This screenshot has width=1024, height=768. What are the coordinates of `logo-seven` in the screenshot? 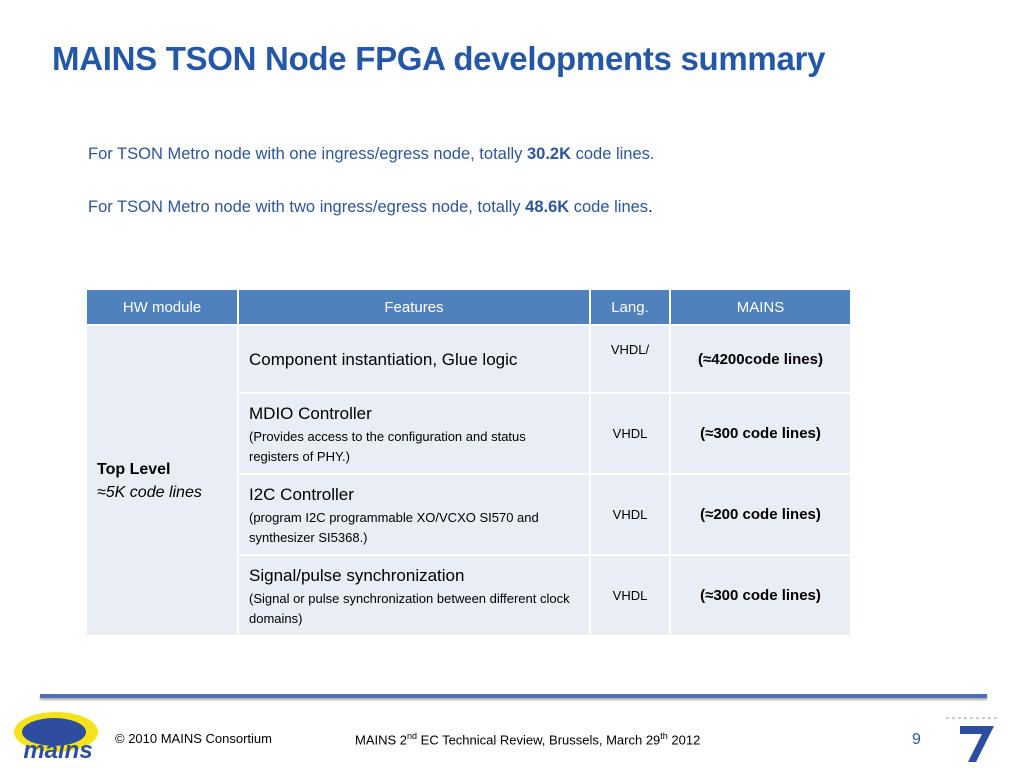 It's located at (977, 744).